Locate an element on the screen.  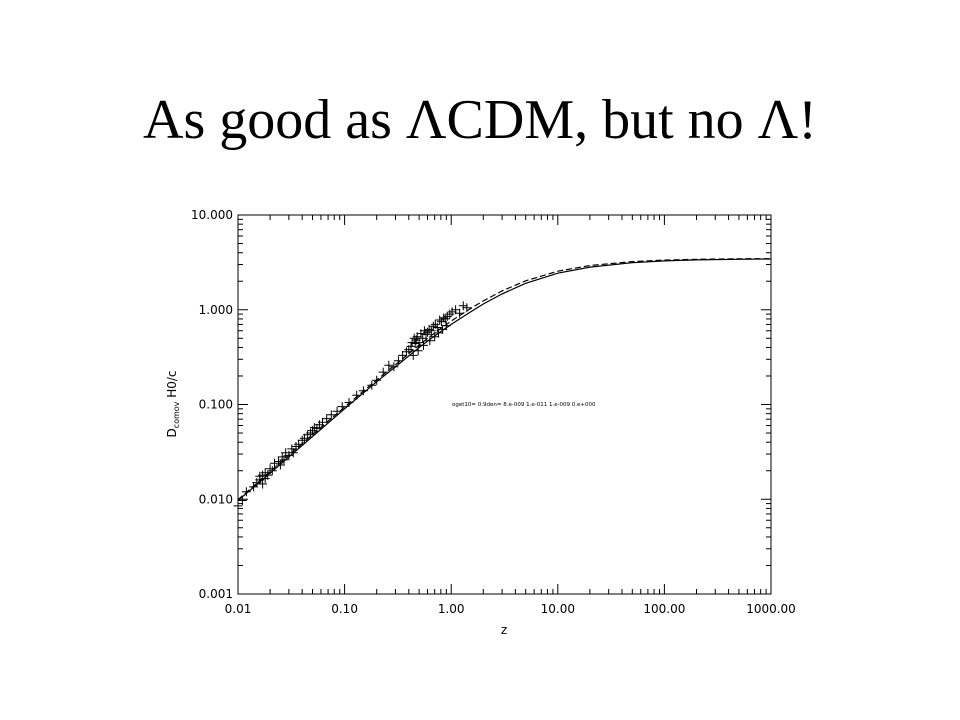
x-tick-label: 1000.00 is located at coordinates (771, 609).